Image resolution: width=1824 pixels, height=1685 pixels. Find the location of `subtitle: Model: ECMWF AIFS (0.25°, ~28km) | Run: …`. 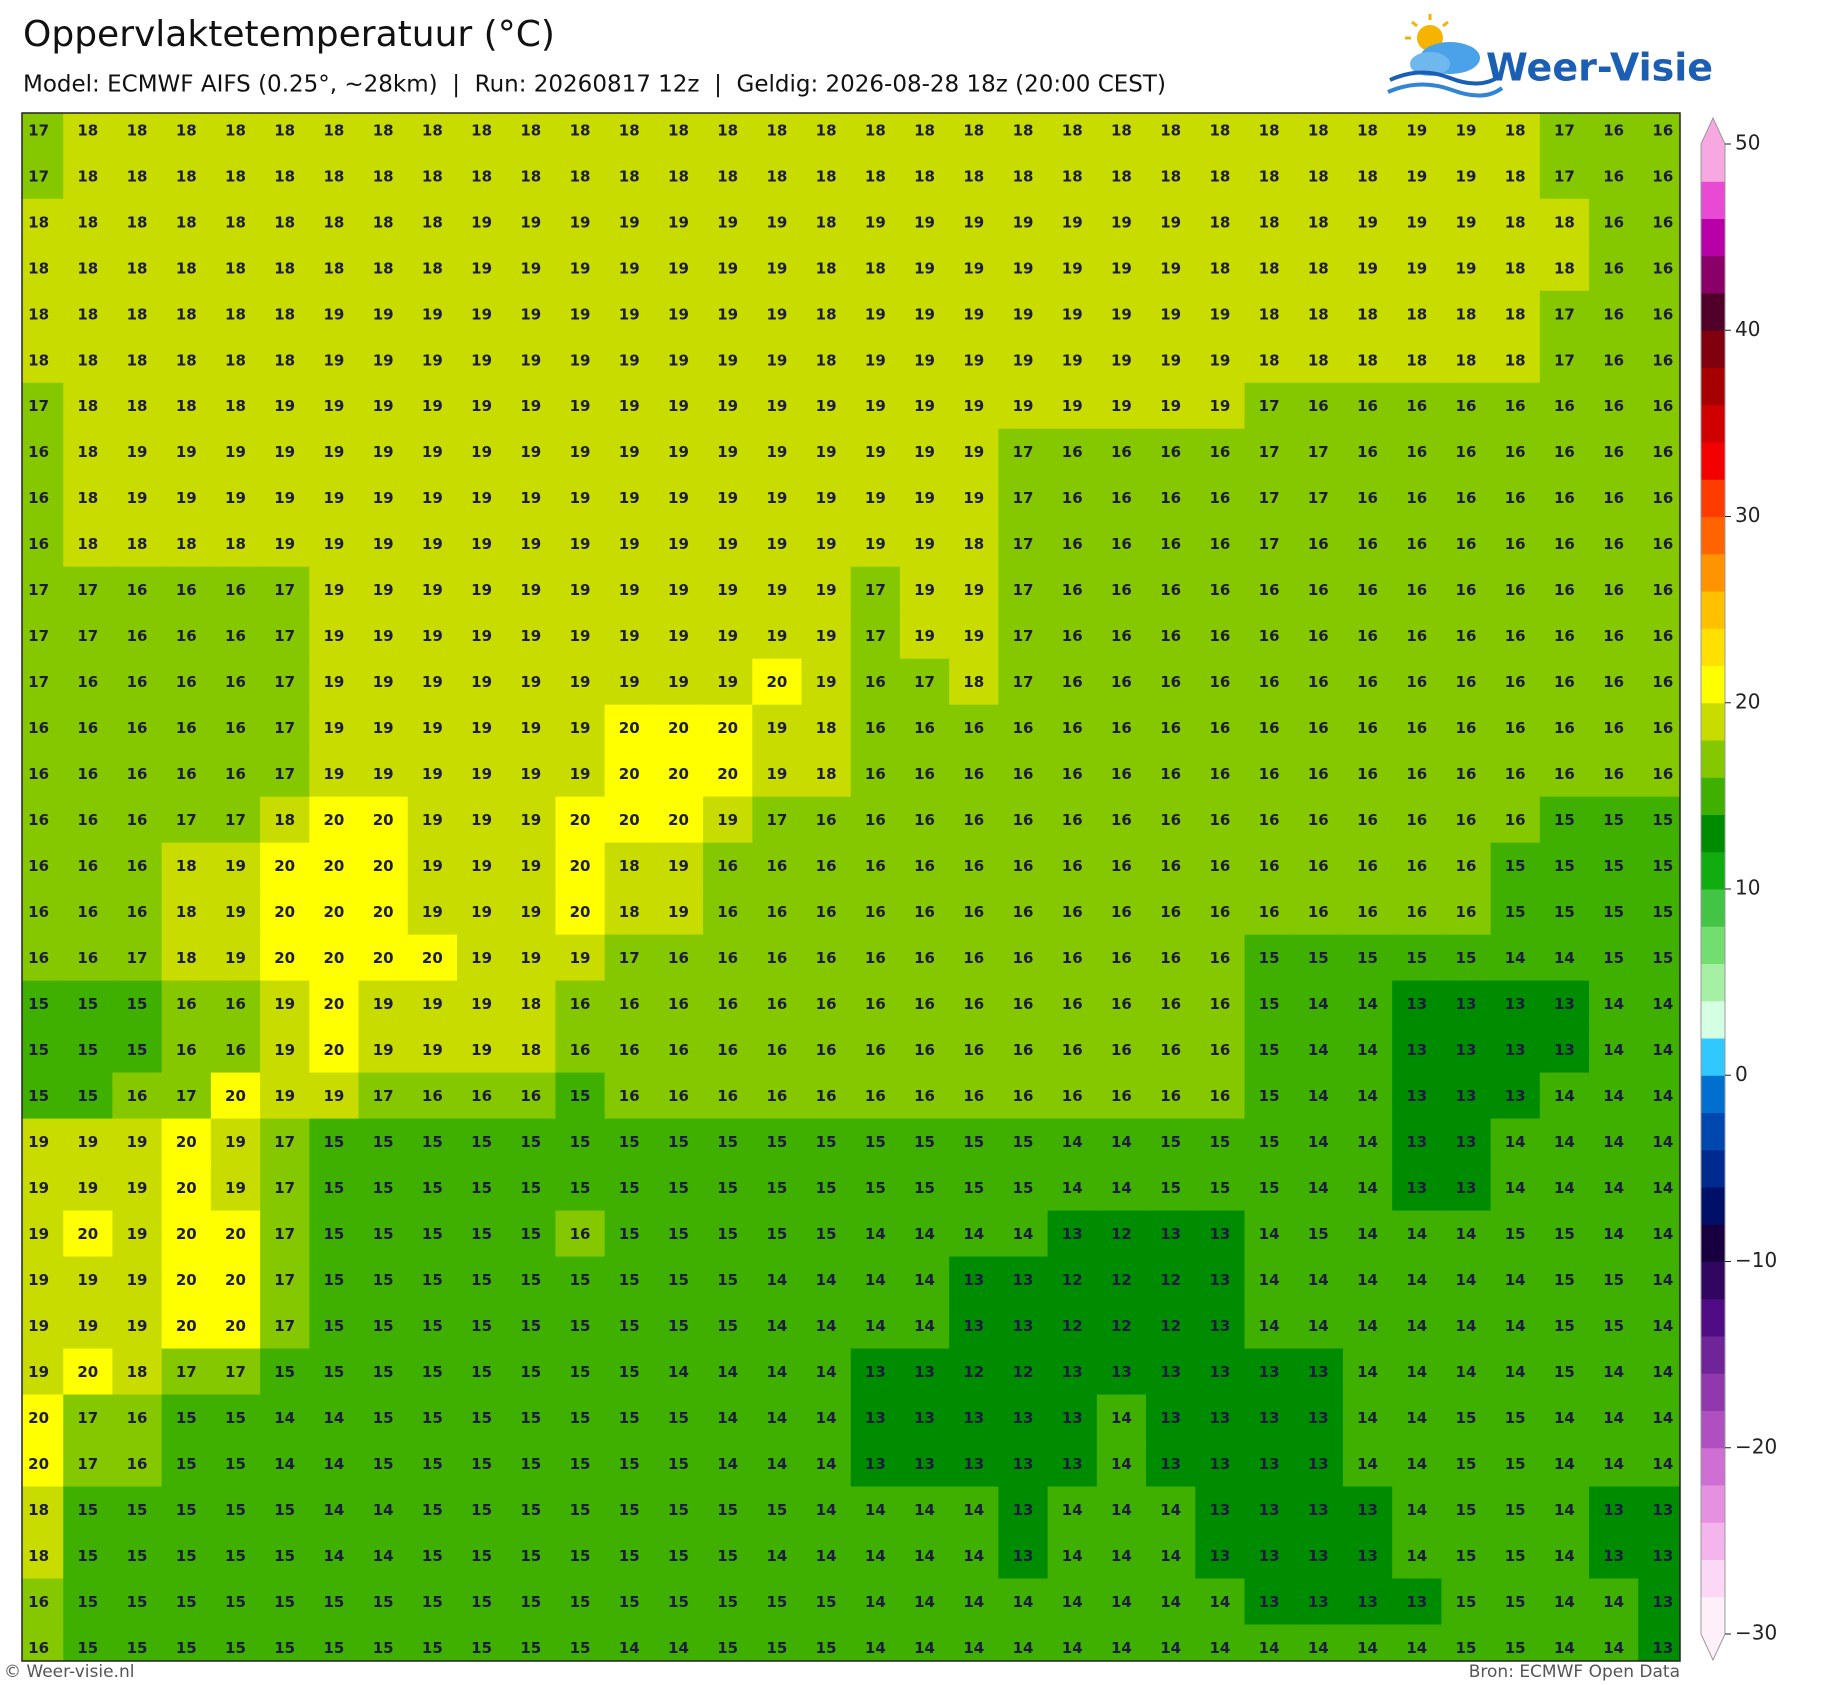

subtitle: Model: ECMWF AIFS (0.25°, ~28km) | Run: … is located at coordinates (594, 85).